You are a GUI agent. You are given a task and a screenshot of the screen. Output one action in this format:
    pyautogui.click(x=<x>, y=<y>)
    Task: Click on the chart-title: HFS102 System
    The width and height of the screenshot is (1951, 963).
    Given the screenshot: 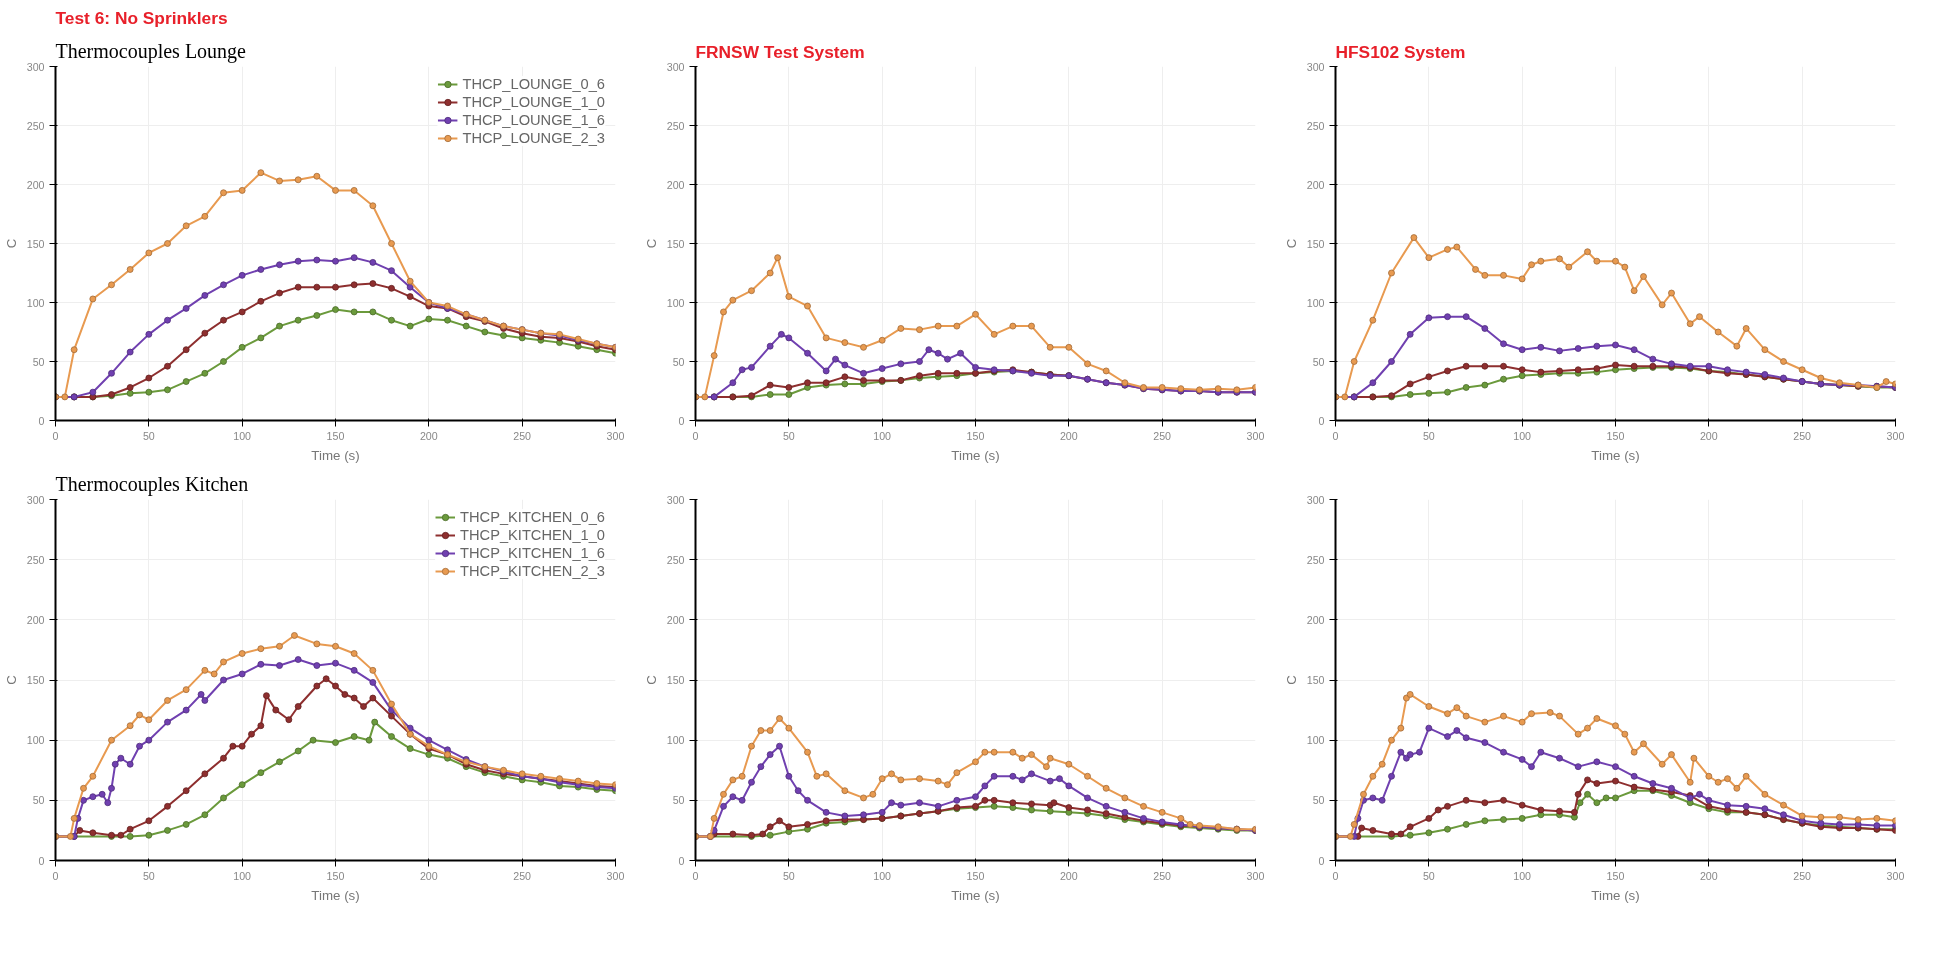 What is the action you would take?
    pyautogui.click(x=1400, y=51)
    